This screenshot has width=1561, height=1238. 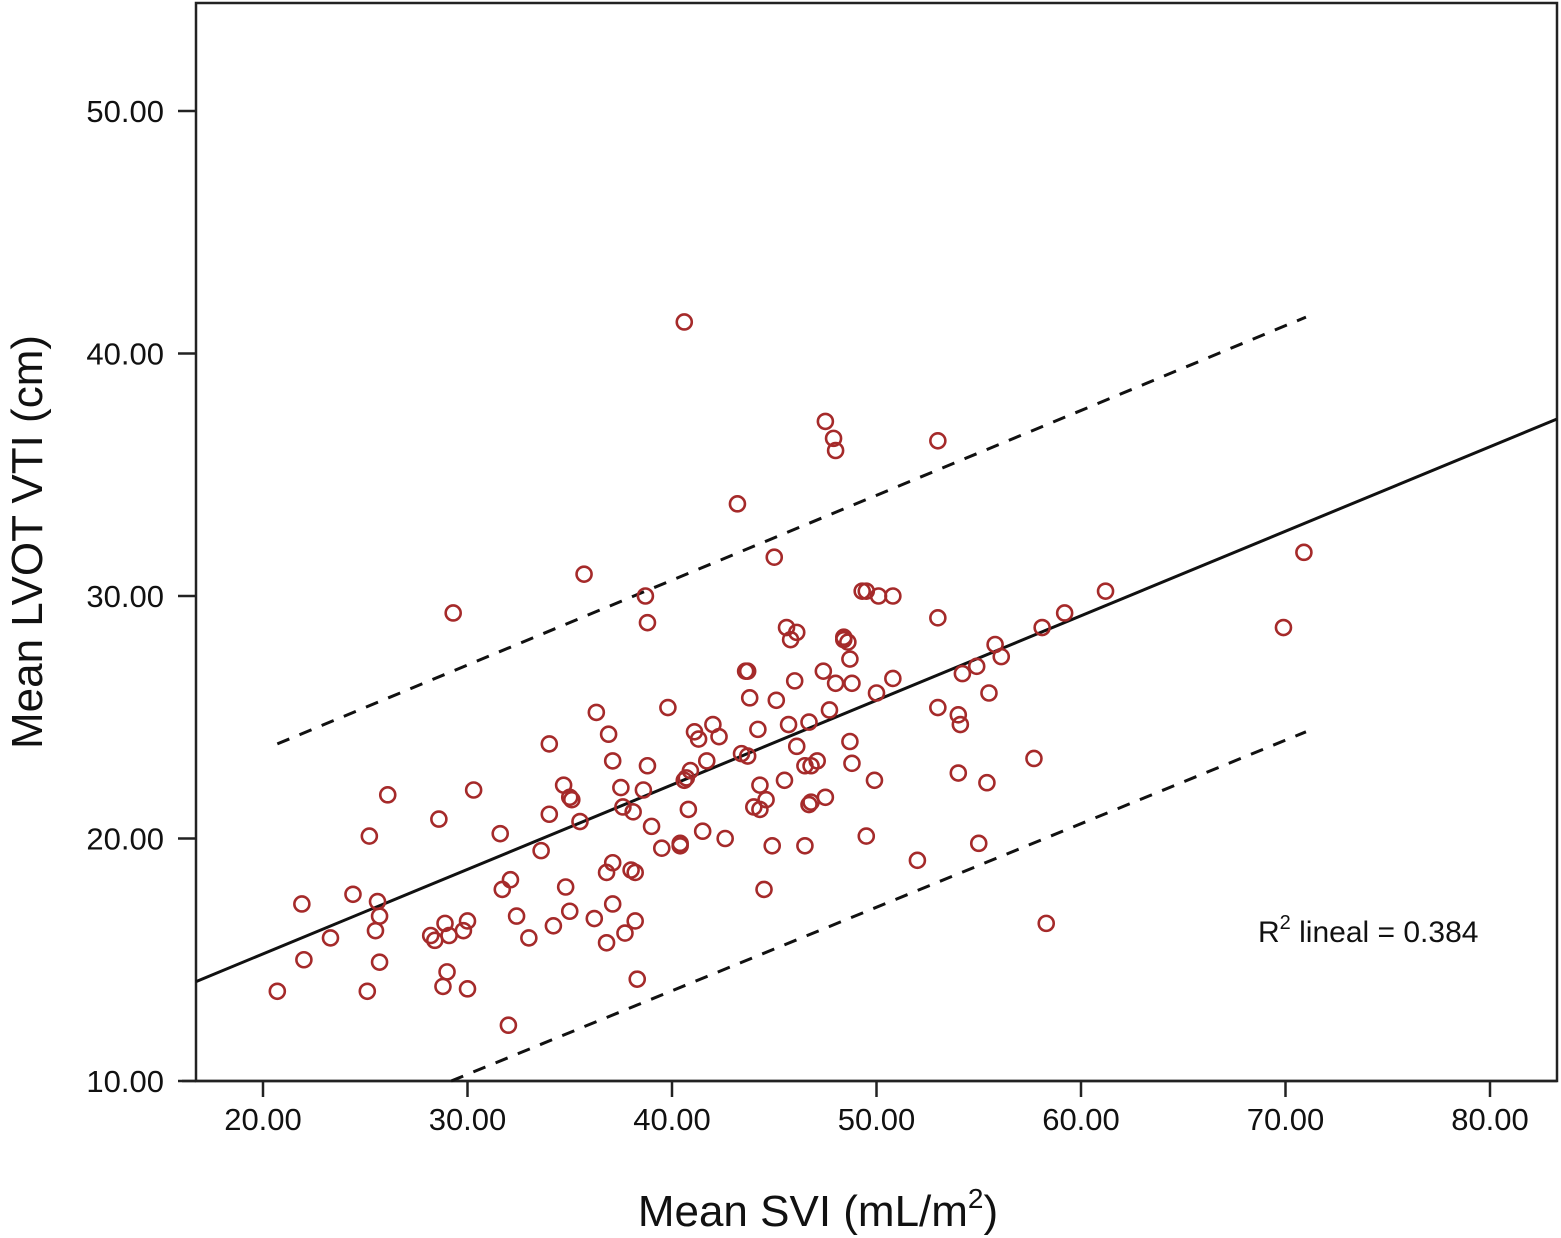 What do you see at coordinates (877, 1119) in the screenshot?
I see `x-tick-label: 50.00` at bounding box center [877, 1119].